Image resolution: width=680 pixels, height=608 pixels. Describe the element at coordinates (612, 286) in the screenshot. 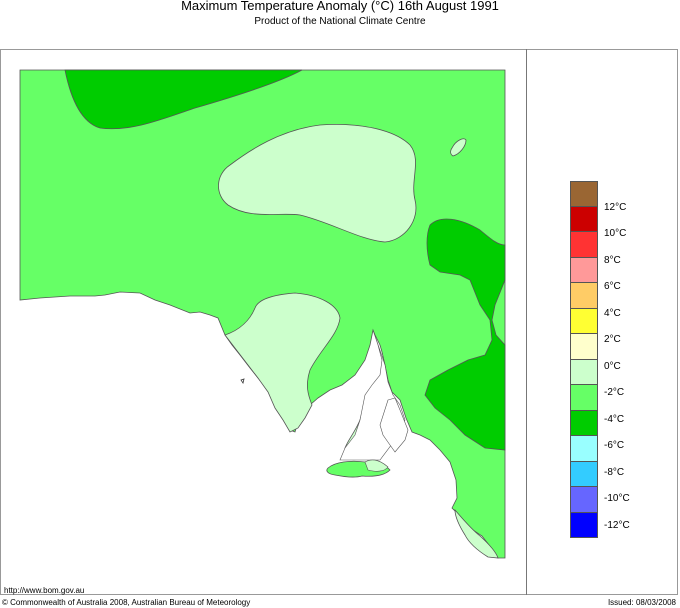

I see `legend-tick: 6°C` at that location.